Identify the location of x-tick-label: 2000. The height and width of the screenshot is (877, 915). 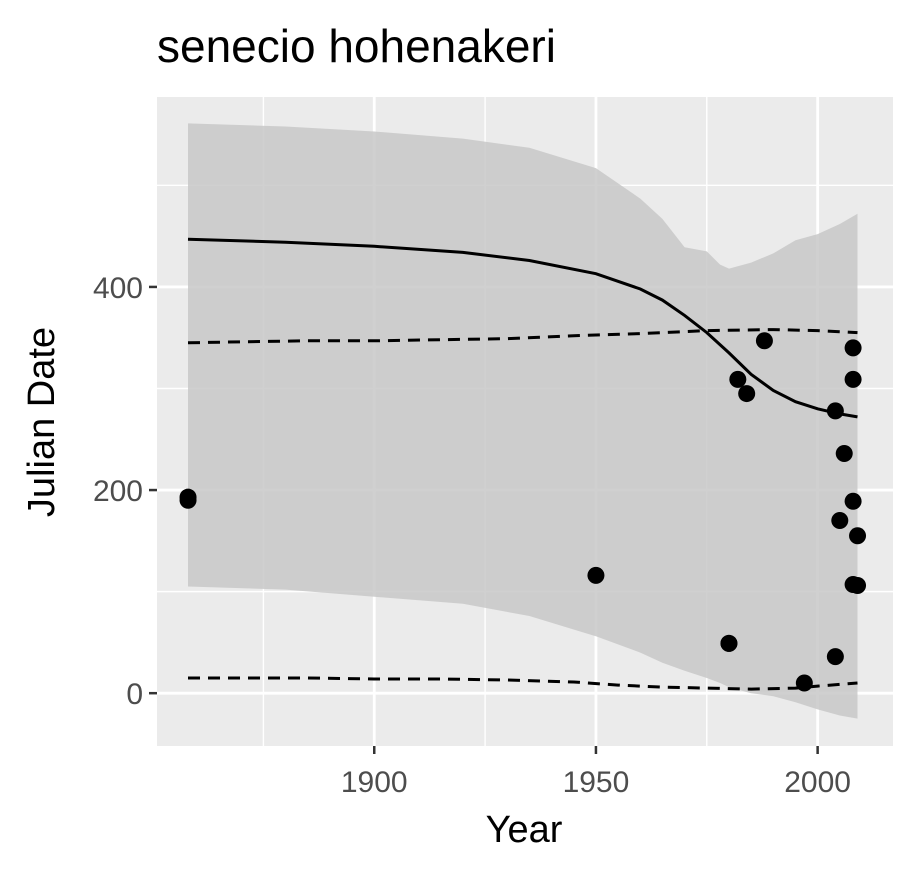
(817, 782).